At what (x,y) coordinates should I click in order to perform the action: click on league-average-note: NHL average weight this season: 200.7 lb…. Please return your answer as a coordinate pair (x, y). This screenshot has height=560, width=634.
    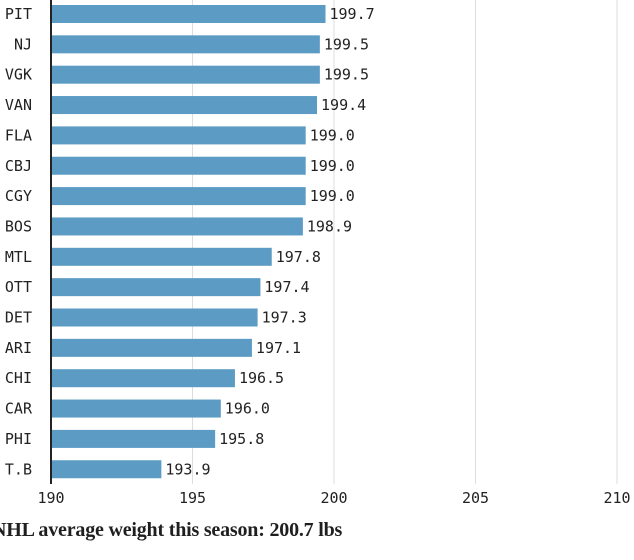
    Looking at the image, I should click on (171, 530).